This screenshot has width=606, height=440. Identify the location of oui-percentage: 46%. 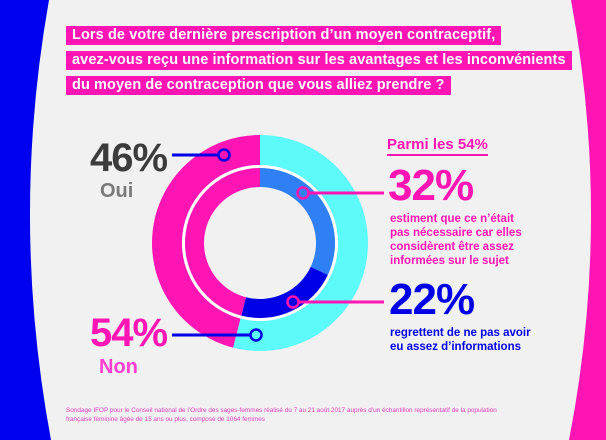
(129, 158).